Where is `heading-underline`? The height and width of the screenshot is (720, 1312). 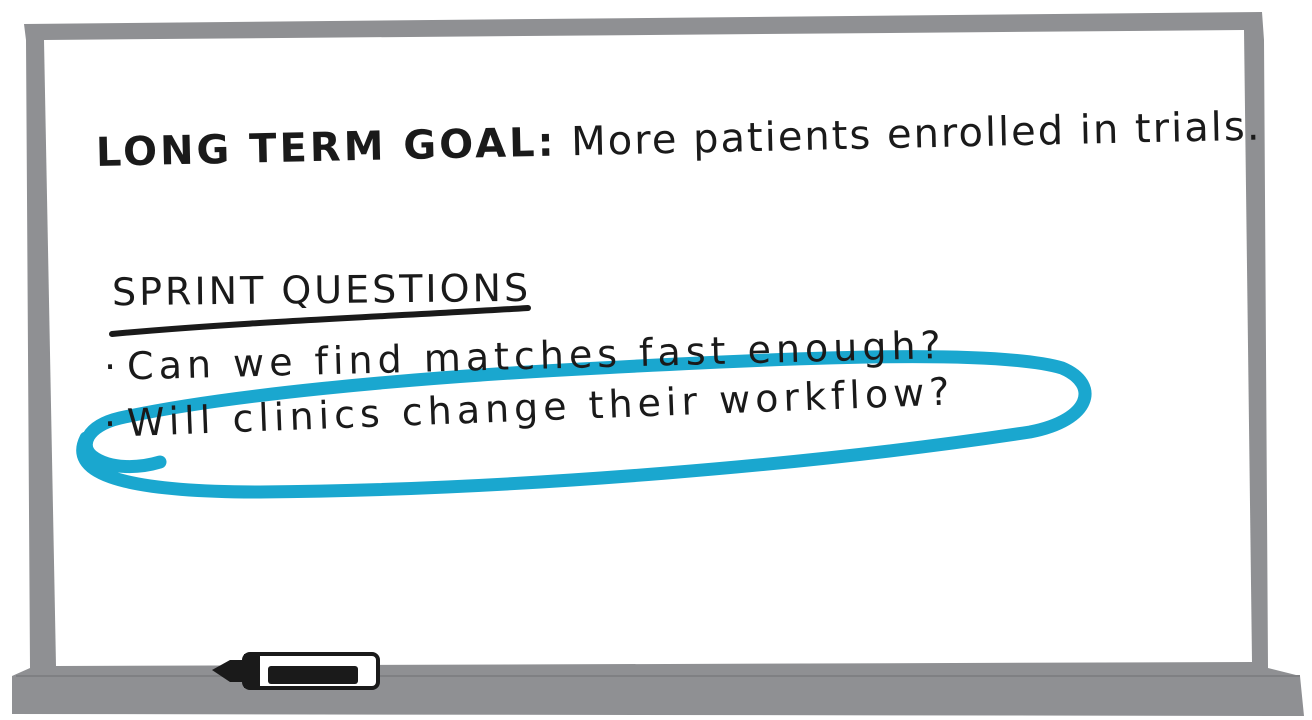
heading-underline is located at coordinates (320, 321).